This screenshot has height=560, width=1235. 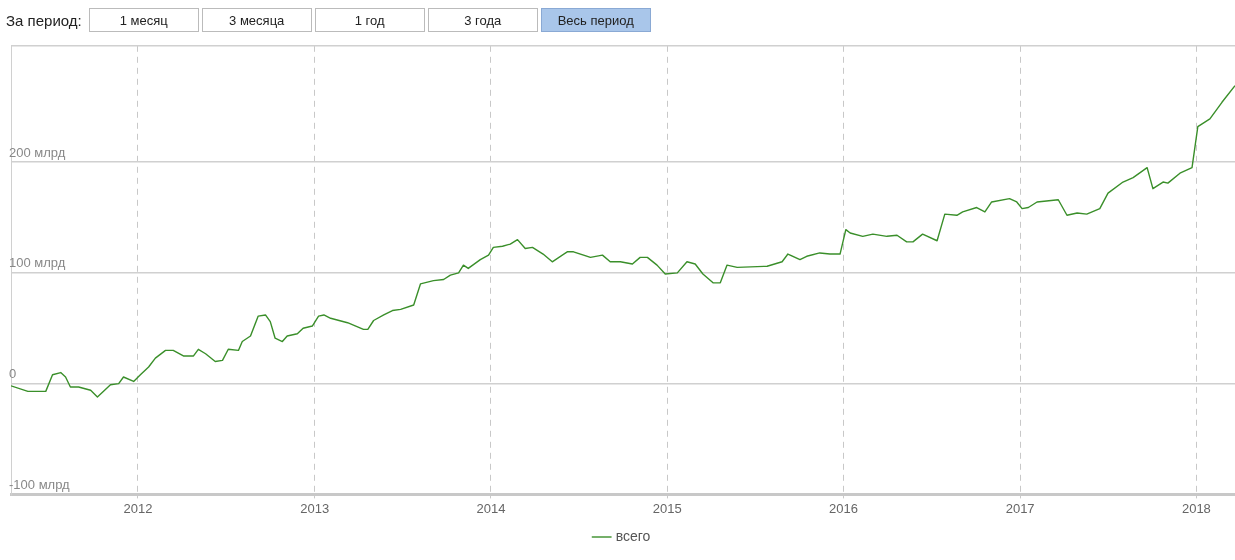 What do you see at coordinates (44, 20) in the screenshot?
I see `text: За период:` at bounding box center [44, 20].